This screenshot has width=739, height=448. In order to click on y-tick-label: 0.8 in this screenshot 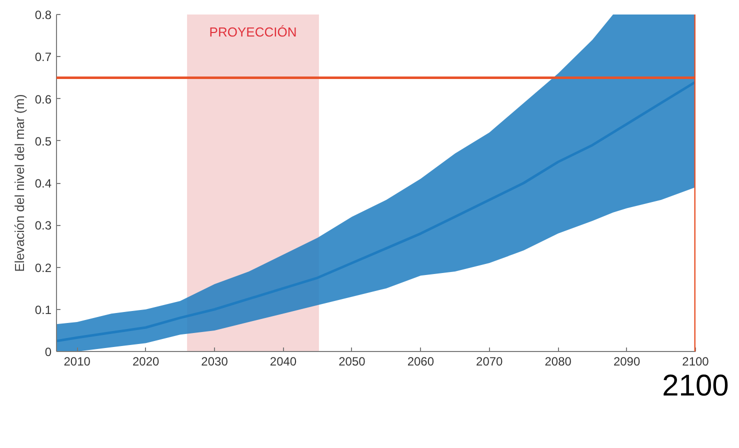, I will do `click(43, 15)`.